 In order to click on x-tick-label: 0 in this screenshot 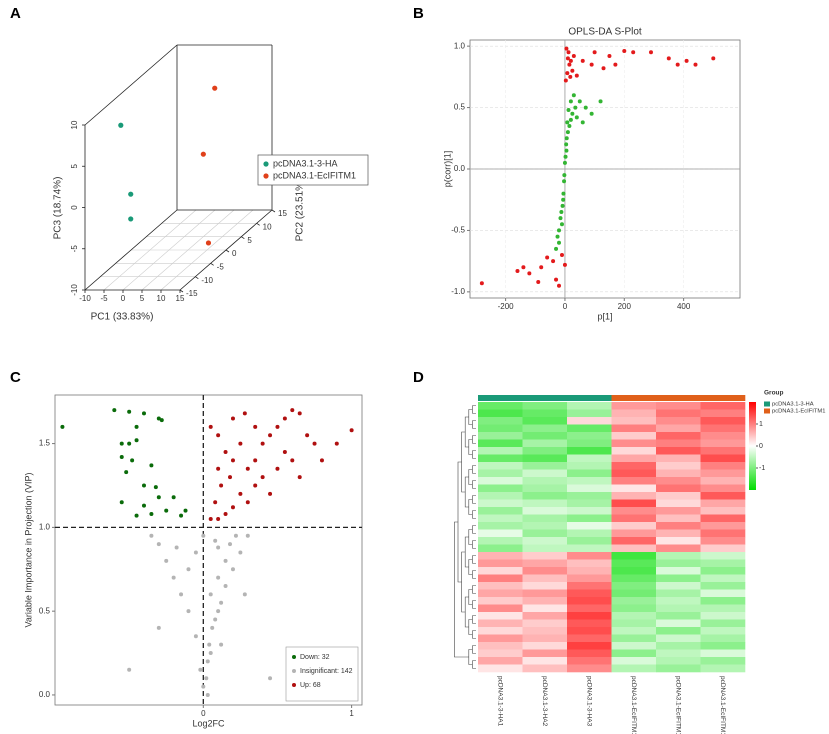, I will do `click(565, 306)`.